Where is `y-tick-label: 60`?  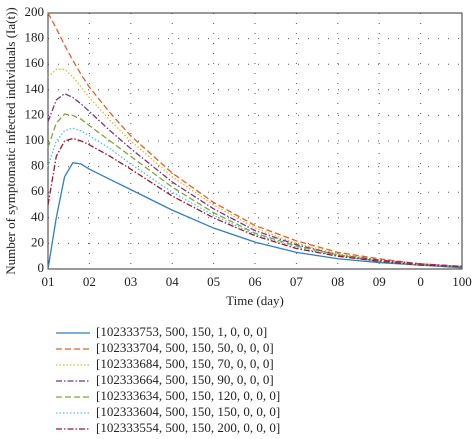
y-tick-label: 60 is located at coordinates (37, 190).